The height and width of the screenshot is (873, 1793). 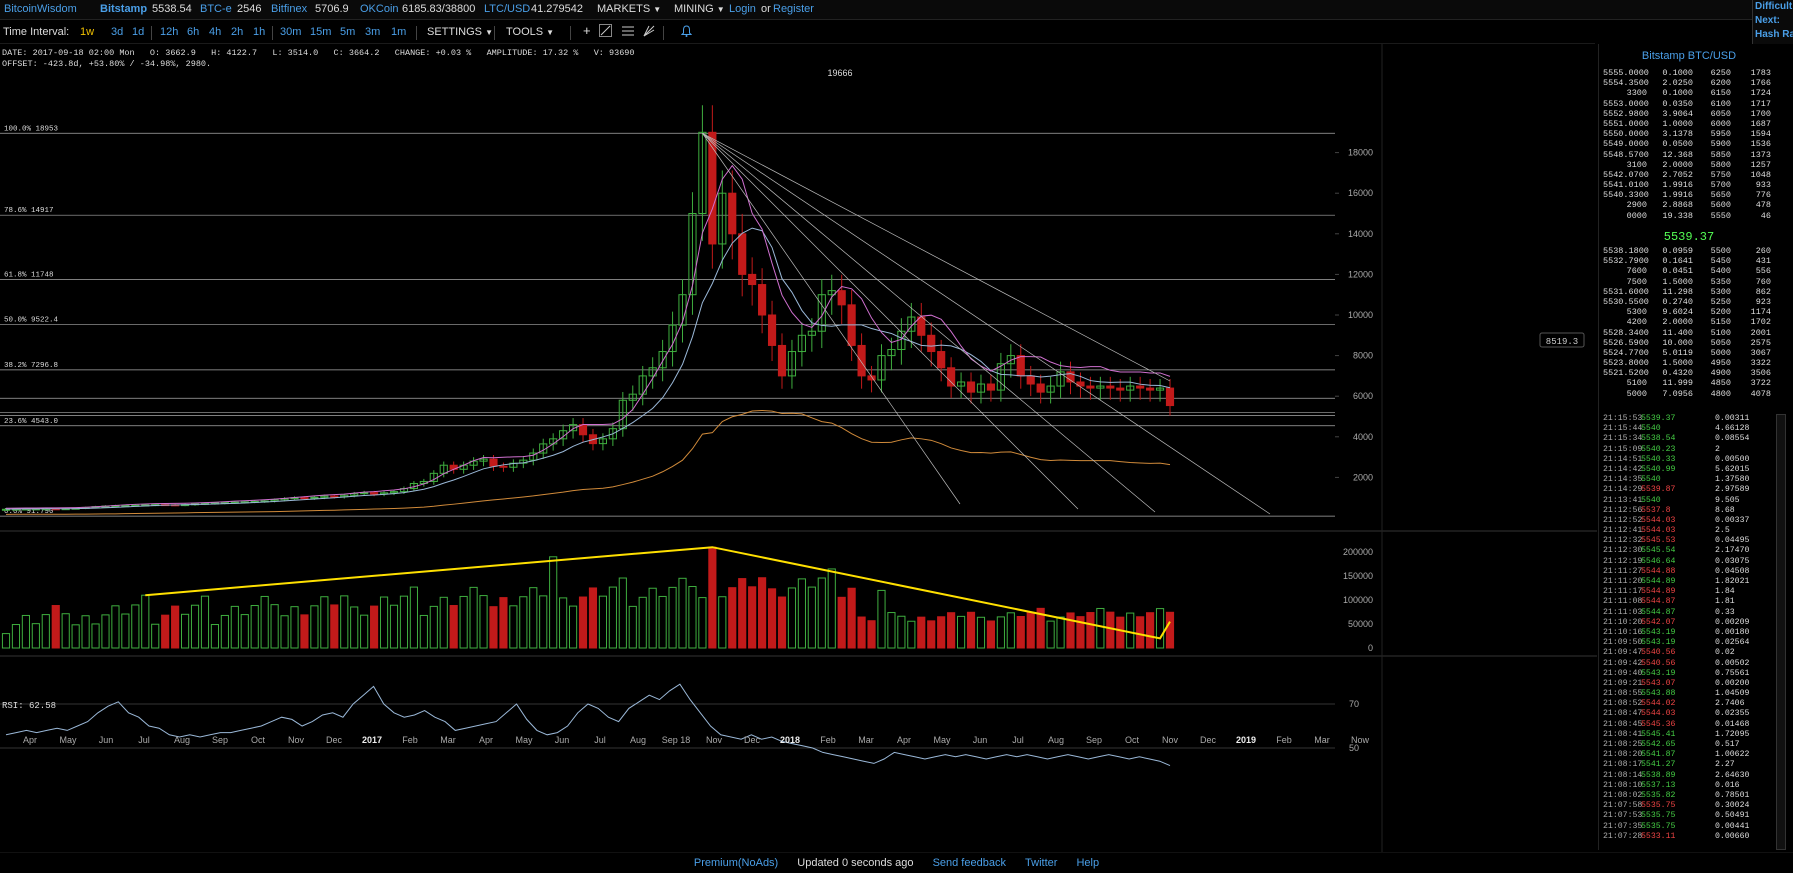 What do you see at coordinates (1732, 418) in the screenshot?
I see `trade-volume: 0.00311` at bounding box center [1732, 418].